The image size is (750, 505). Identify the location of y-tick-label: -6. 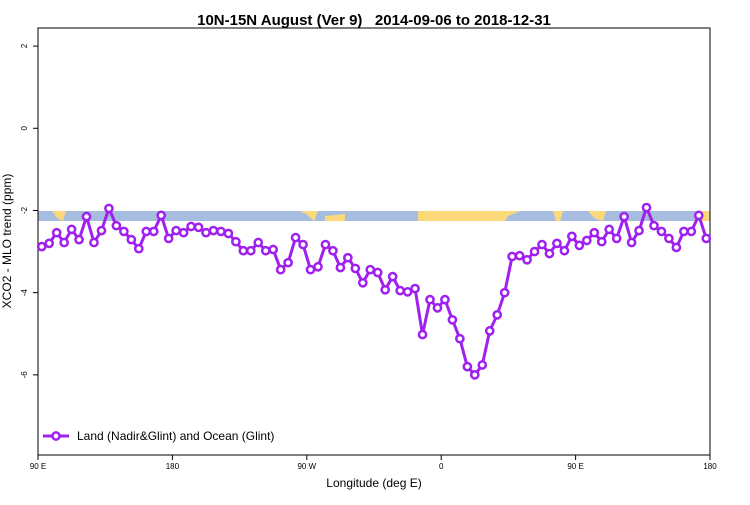
(24, 375).